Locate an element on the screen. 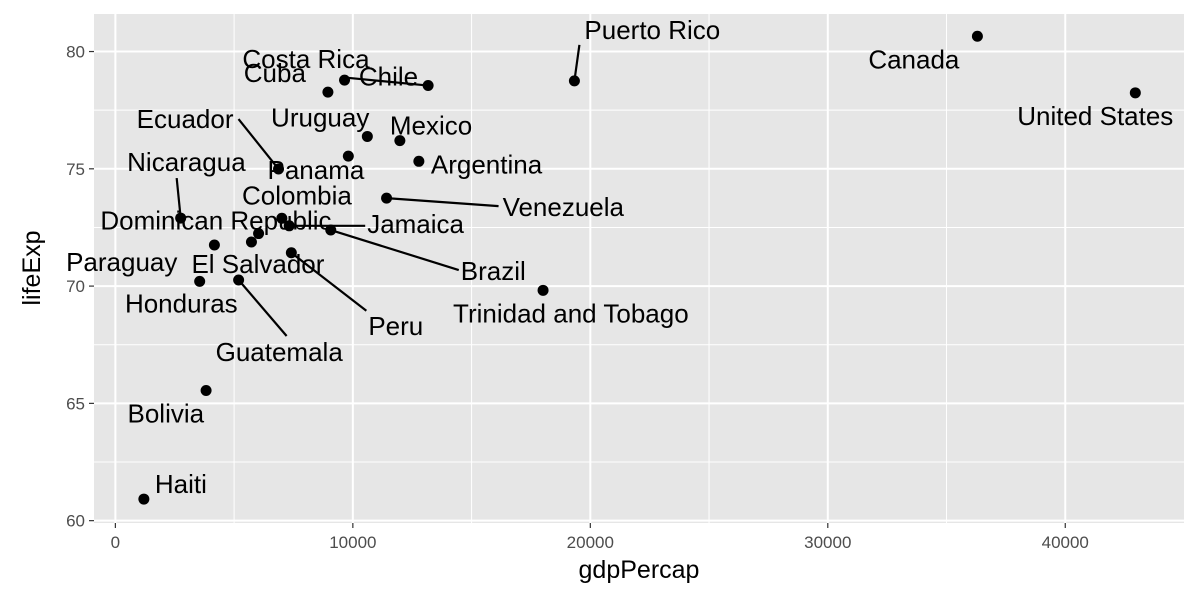 This screenshot has height=600, width=1200. point-bolivia is located at coordinates (206, 390).